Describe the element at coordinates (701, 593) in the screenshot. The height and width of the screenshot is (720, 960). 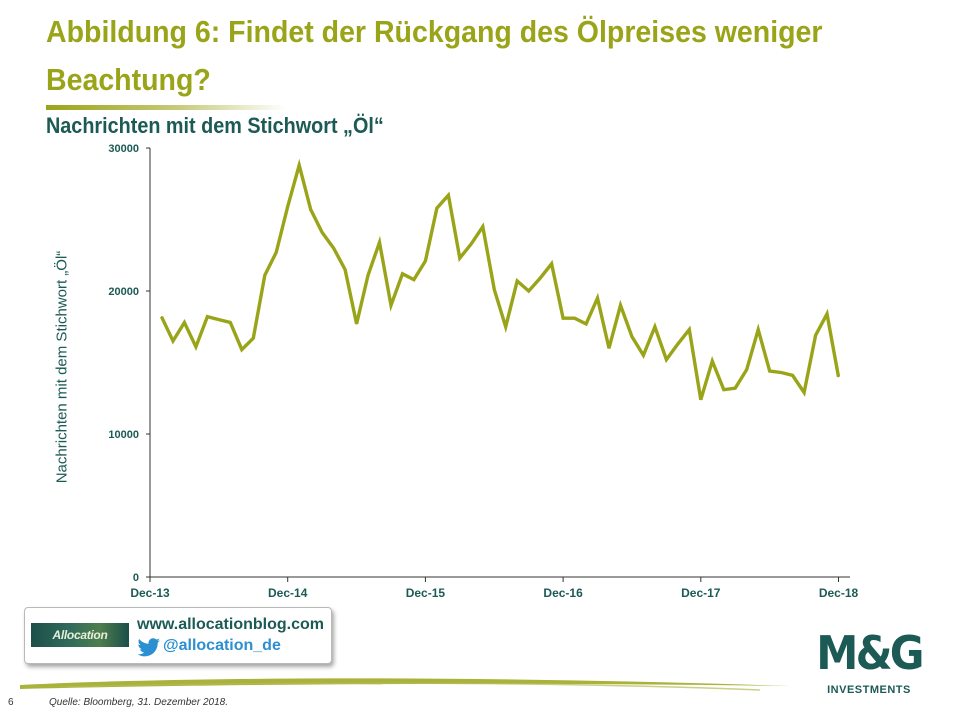
I see `x-tick-label: Dec-17` at that location.